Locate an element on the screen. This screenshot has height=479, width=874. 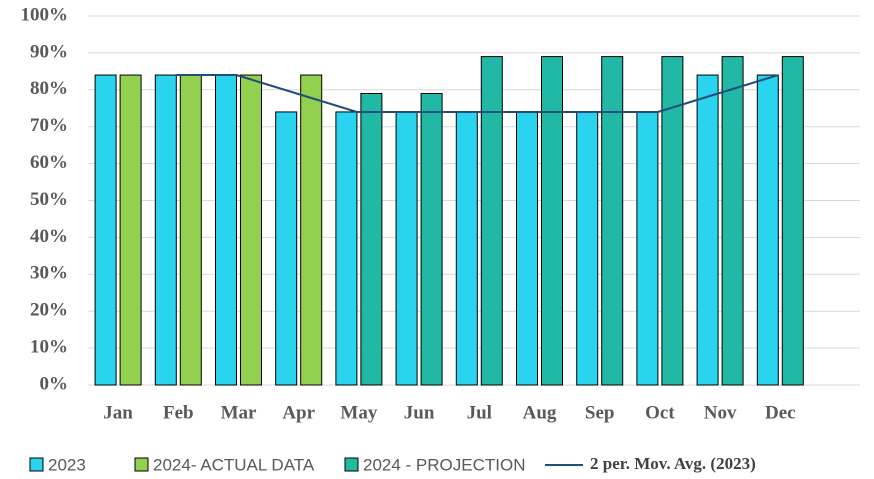
x-tick-label: Nov is located at coordinates (720, 412).